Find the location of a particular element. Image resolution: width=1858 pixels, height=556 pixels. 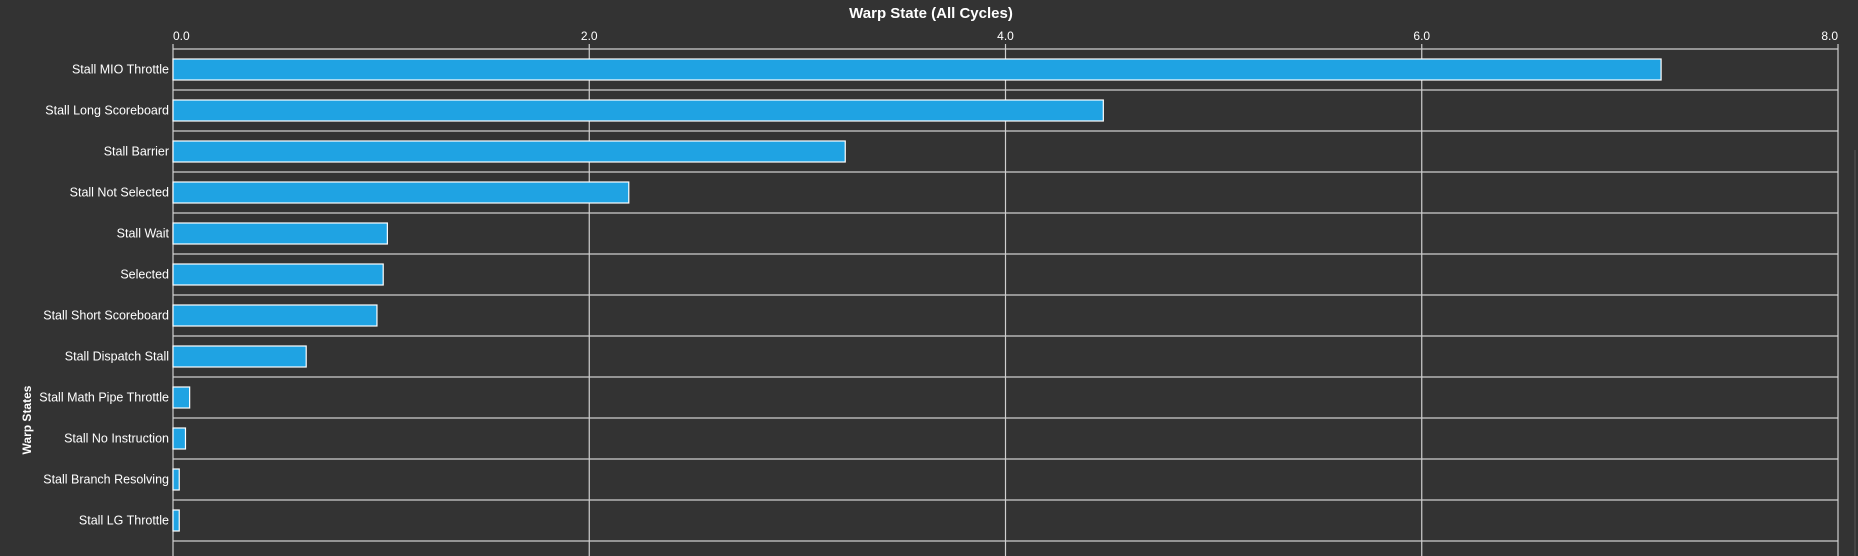

category-label: Stall No Instruction is located at coordinates (116, 439).